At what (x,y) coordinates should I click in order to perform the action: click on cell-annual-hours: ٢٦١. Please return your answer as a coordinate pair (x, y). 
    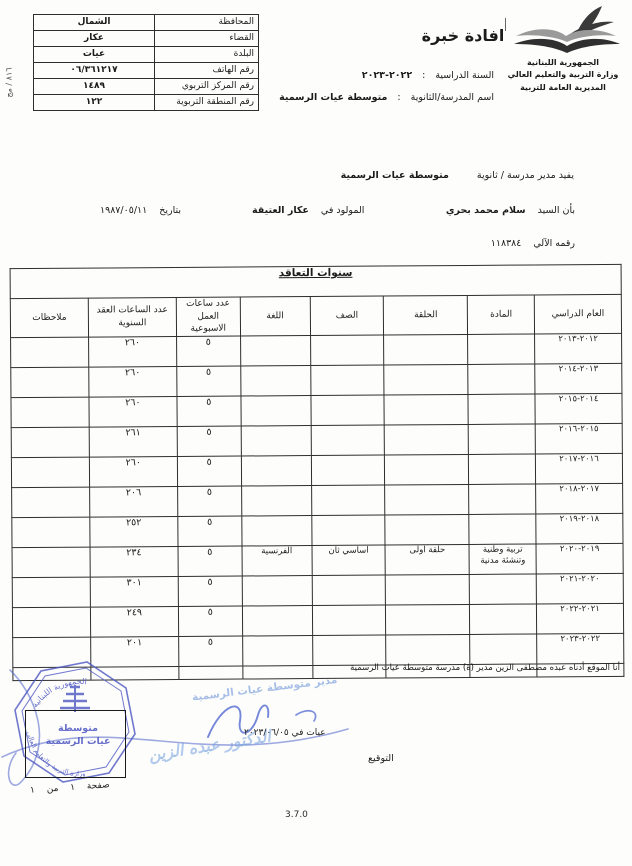
    Looking at the image, I should click on (133, 441).